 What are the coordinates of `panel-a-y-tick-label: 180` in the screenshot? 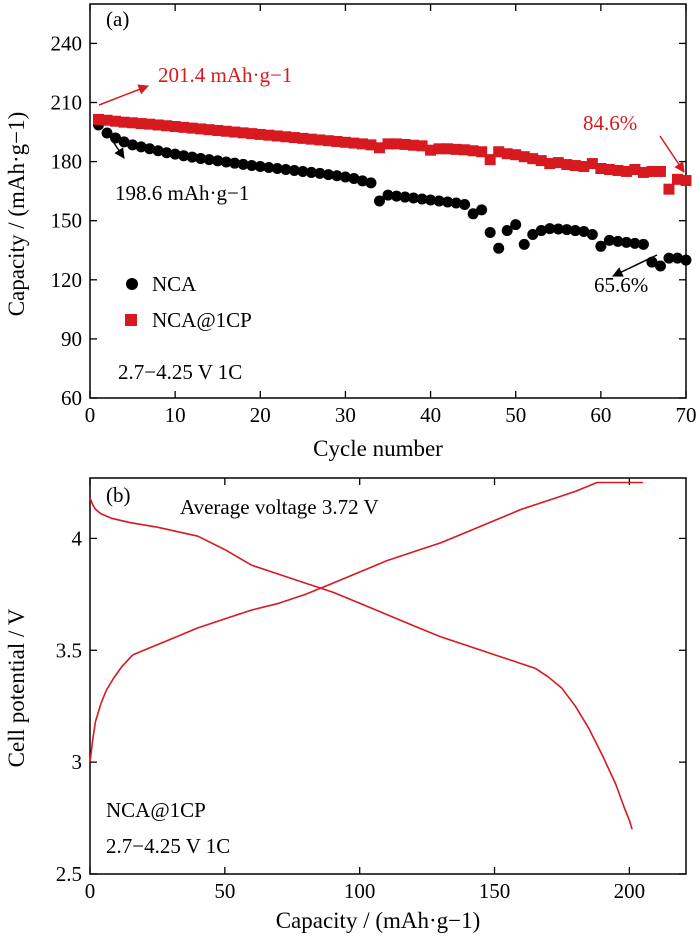 It's located at (67, 162).